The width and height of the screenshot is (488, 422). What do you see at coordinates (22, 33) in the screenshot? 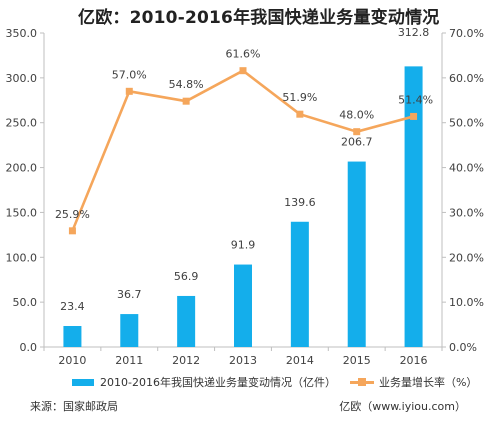
I see `y-left-tick-label: 350.0` at bounding box center [22, 33].